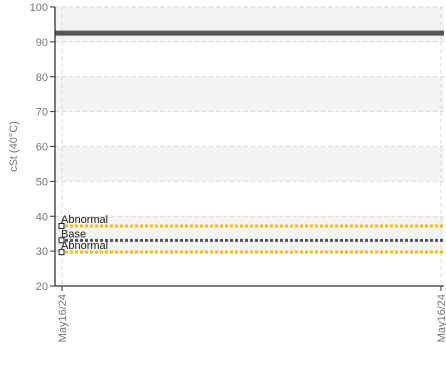 The height and width of the screenshot is (383, 446). Describe the element at coordinates (42, 182) in the screenshot. I see `y-tick-label: 50` at that location.